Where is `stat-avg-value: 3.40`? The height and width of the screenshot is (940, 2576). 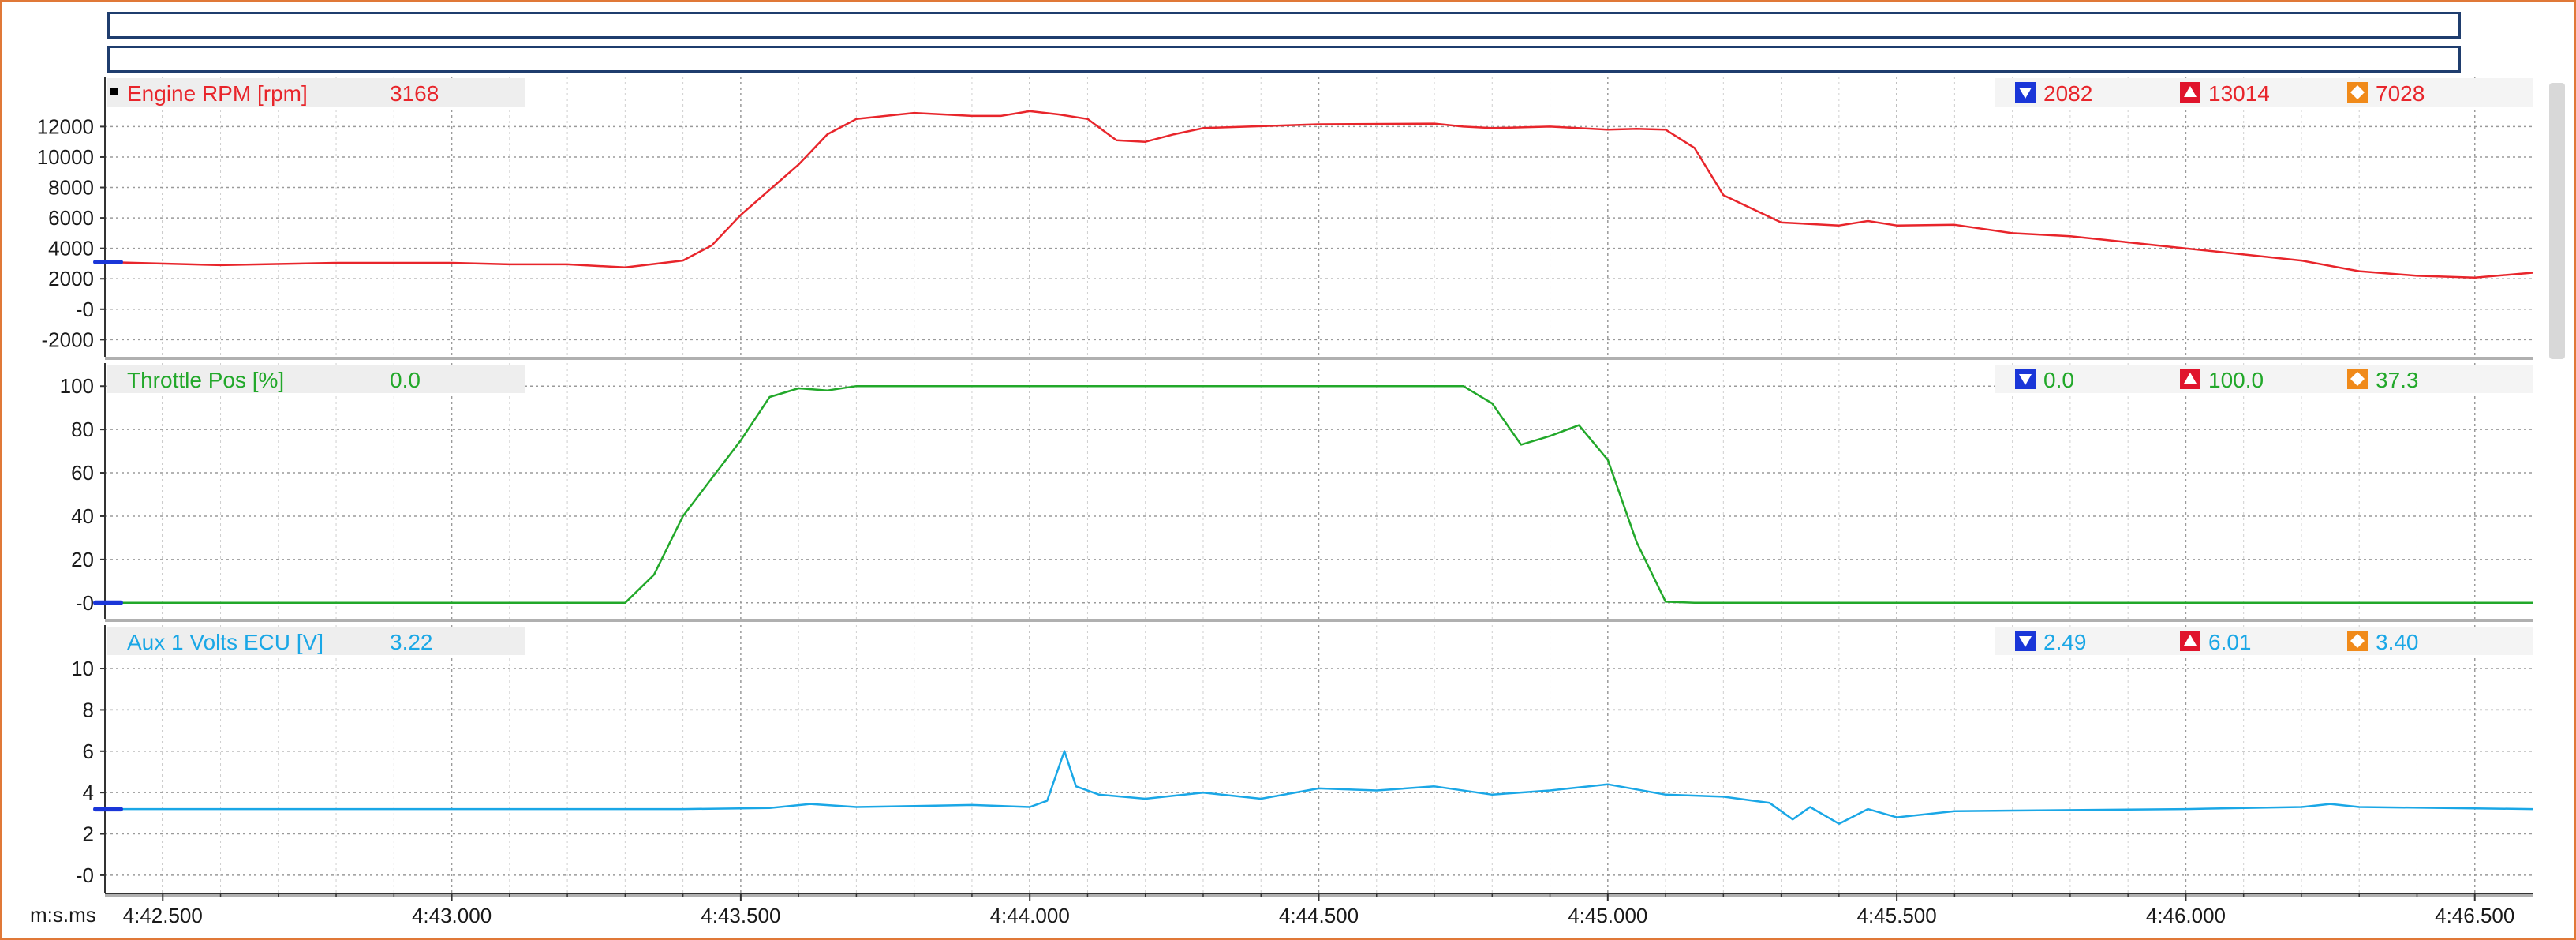 stat-avg-value: 3.40 is located at coordinates (2397, 642).